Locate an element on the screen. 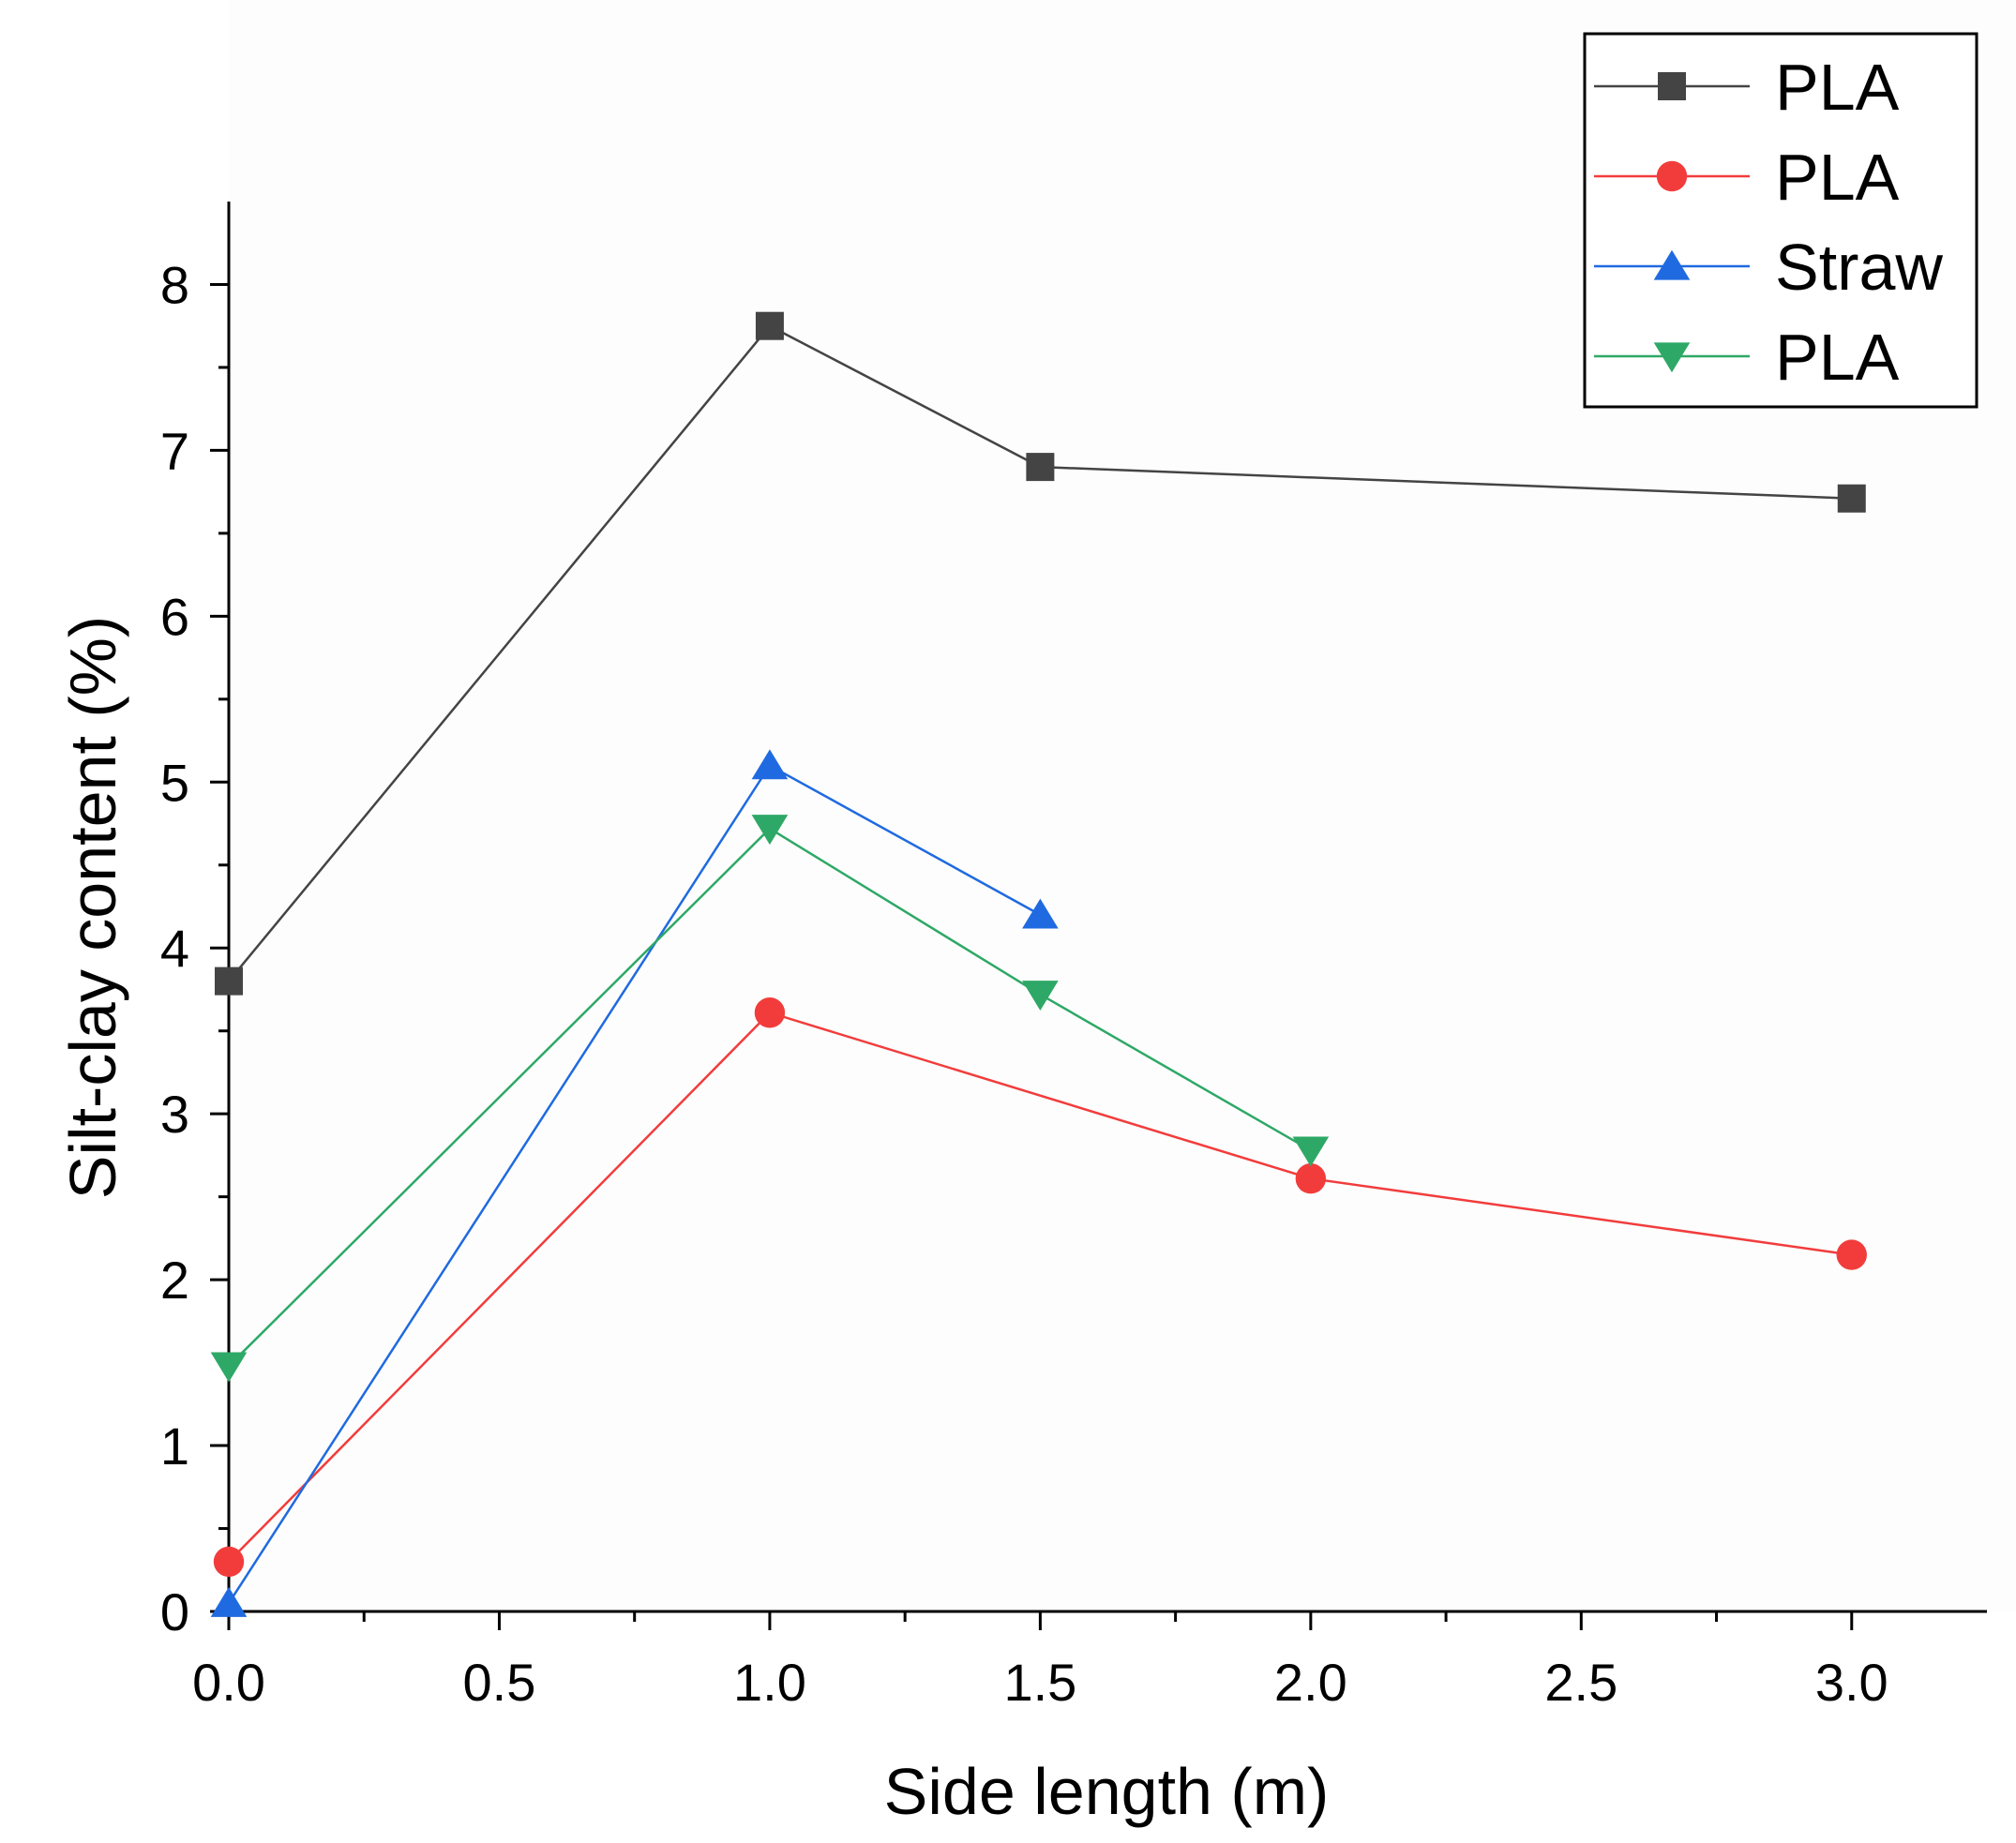 The width and height of the screenshot is (2016, 1843). y-tick-label: 5 is located at coordinates (174, 783).